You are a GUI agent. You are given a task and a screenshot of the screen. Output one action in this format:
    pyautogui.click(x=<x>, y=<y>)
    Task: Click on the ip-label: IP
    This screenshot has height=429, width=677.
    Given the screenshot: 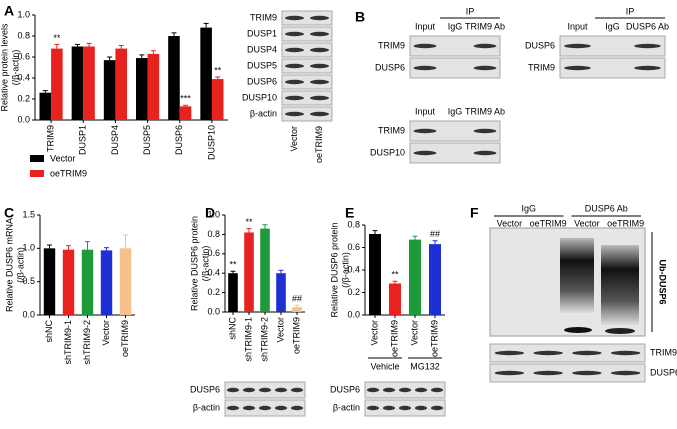 What is the action you would take?
    pyautogui.click(x=470, y=11)
    